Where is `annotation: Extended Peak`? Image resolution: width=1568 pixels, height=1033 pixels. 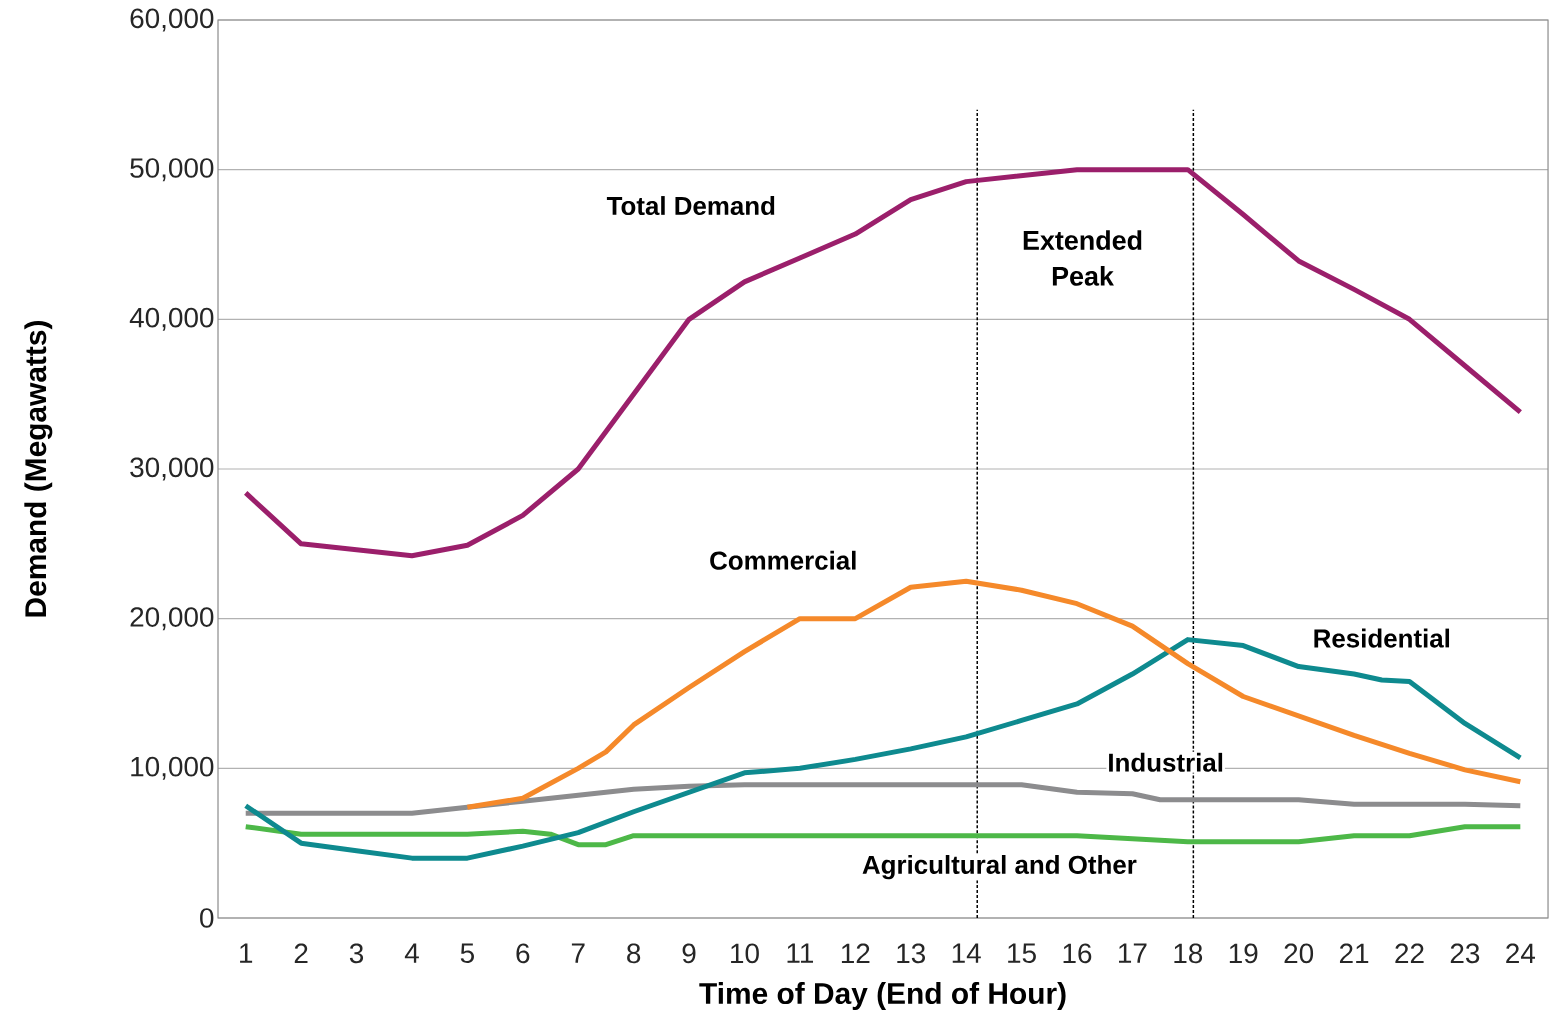 annotation: Extended Peak is located at coordinates (1082, 258).